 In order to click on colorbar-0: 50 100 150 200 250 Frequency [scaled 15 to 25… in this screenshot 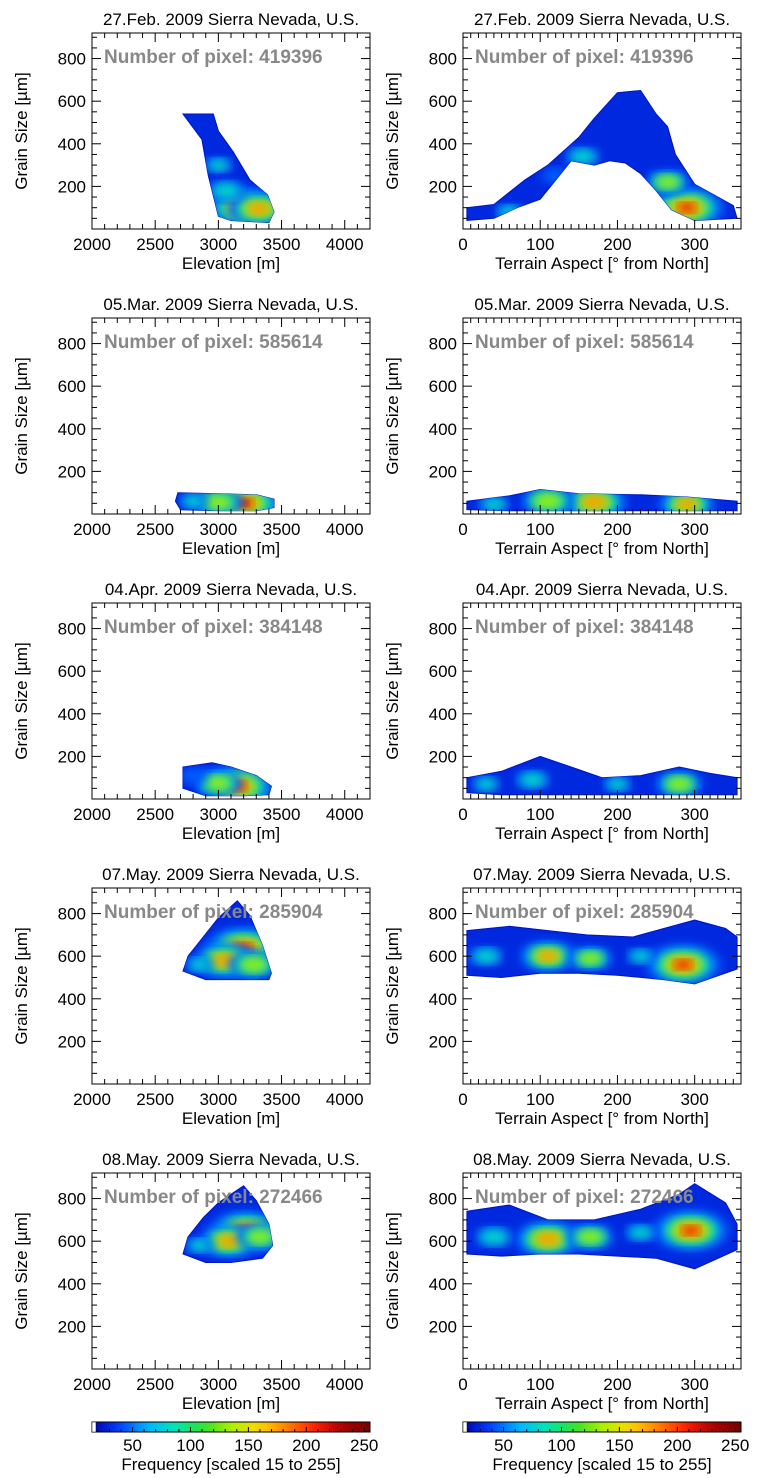, I will do `click(234, 1447)`.